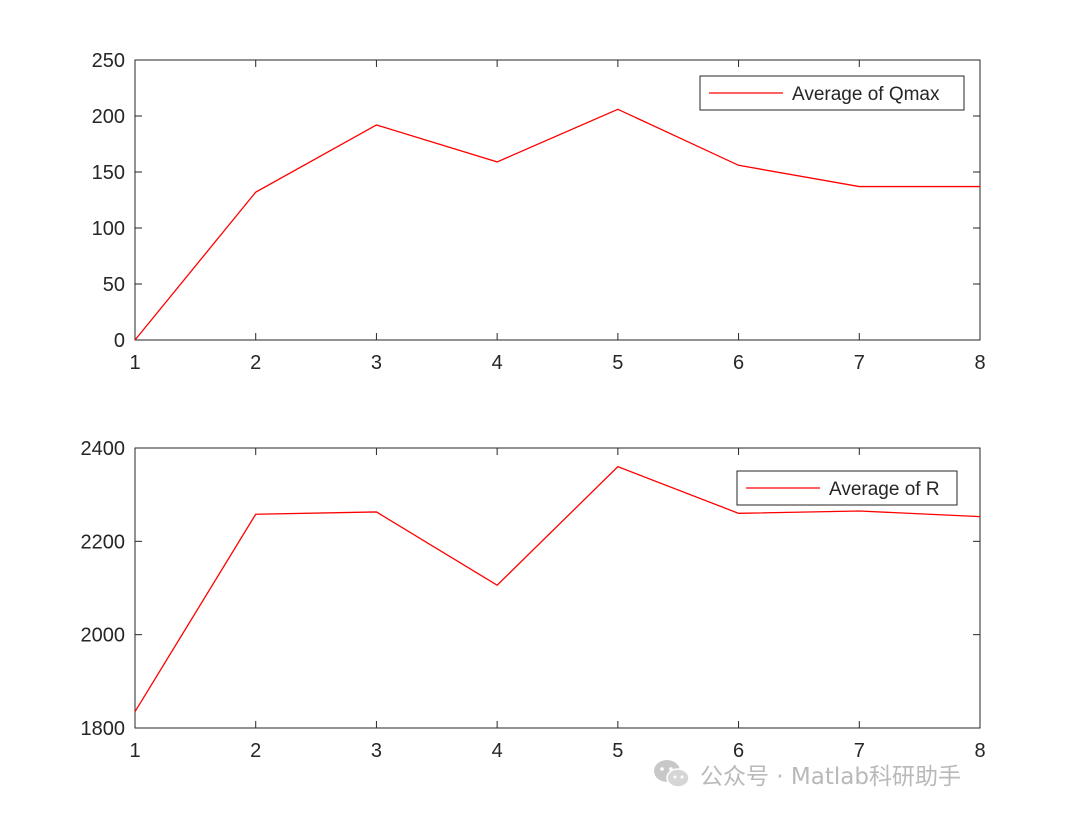  Describe the element at coordinates (866, 94) in the screenshot. I see `legend-label: Average of Qmax` at that location.